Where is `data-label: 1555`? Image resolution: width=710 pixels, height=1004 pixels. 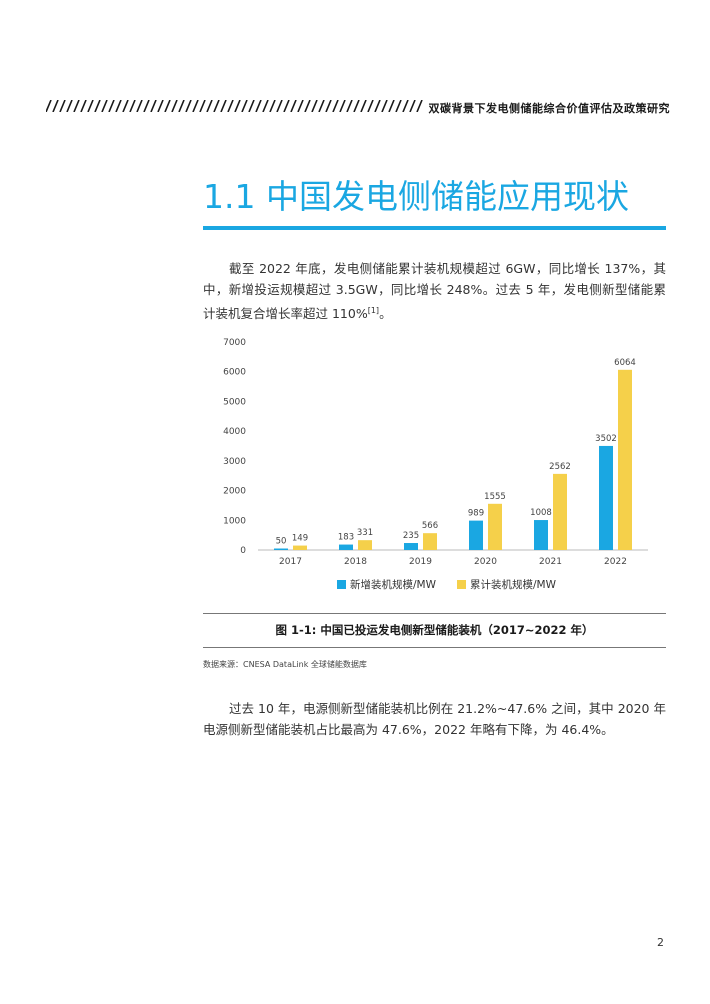
data-label: 1555 is located at coordinates (495, 497).